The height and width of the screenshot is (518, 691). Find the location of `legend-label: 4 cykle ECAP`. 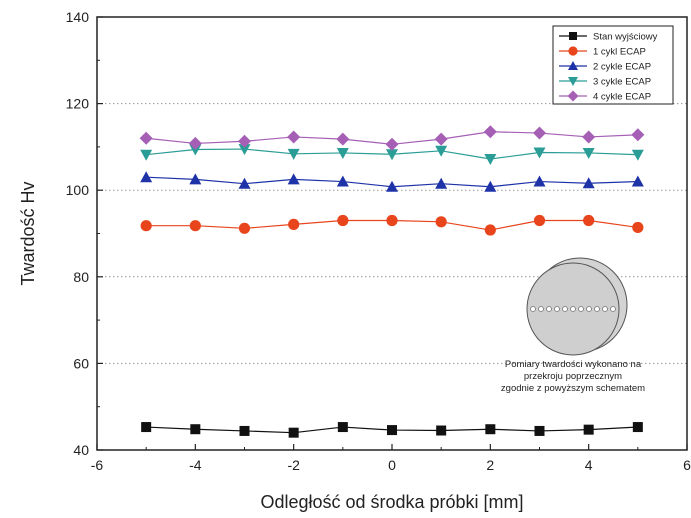

legend-label: 4 cykle ECAP is located at coordinates (622, 97).